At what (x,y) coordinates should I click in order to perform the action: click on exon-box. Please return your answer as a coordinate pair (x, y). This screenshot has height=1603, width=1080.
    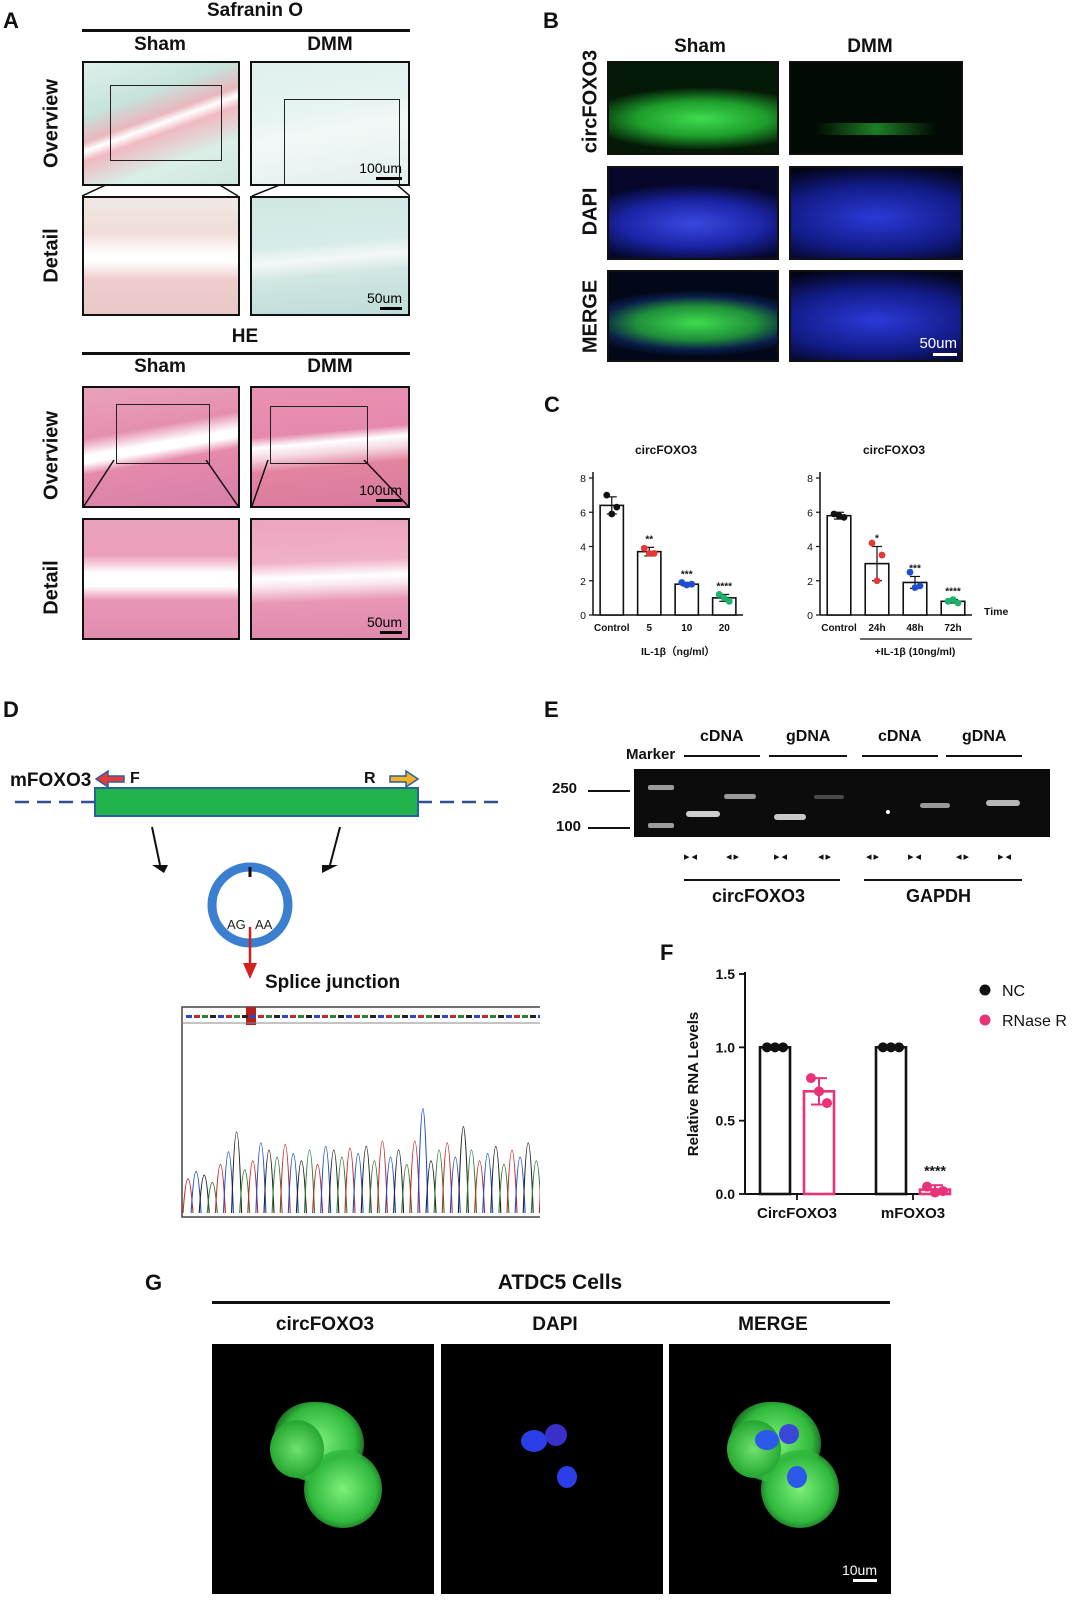
    Looking at the image, I should click on (256, 802).